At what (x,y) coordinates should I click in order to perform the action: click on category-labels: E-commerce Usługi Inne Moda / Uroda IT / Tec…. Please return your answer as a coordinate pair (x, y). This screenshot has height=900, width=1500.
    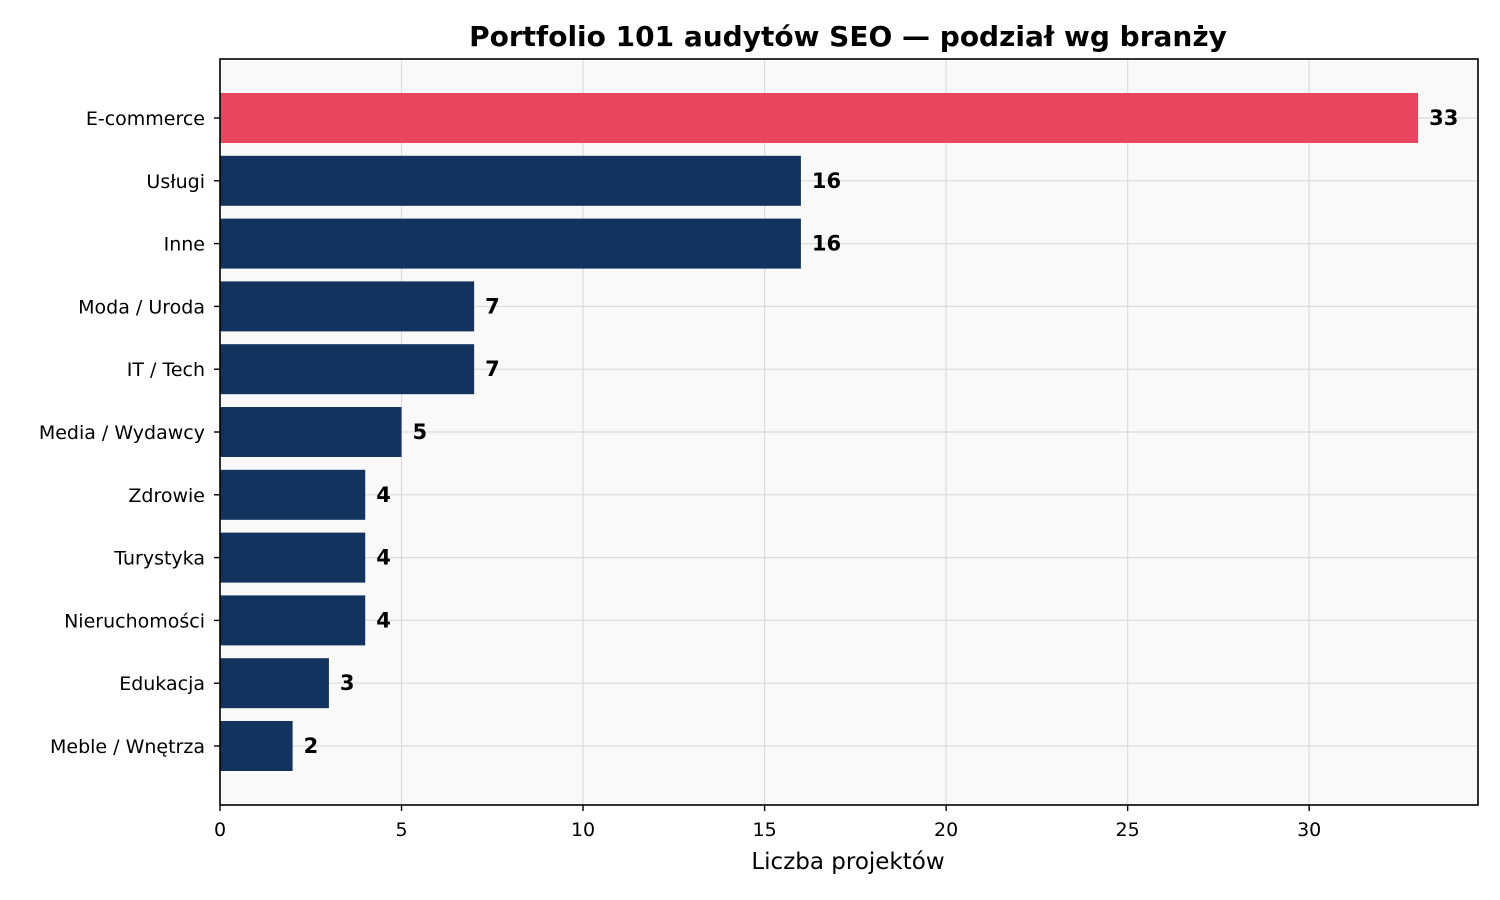
    Looking at the image, I should click on (122, 433).